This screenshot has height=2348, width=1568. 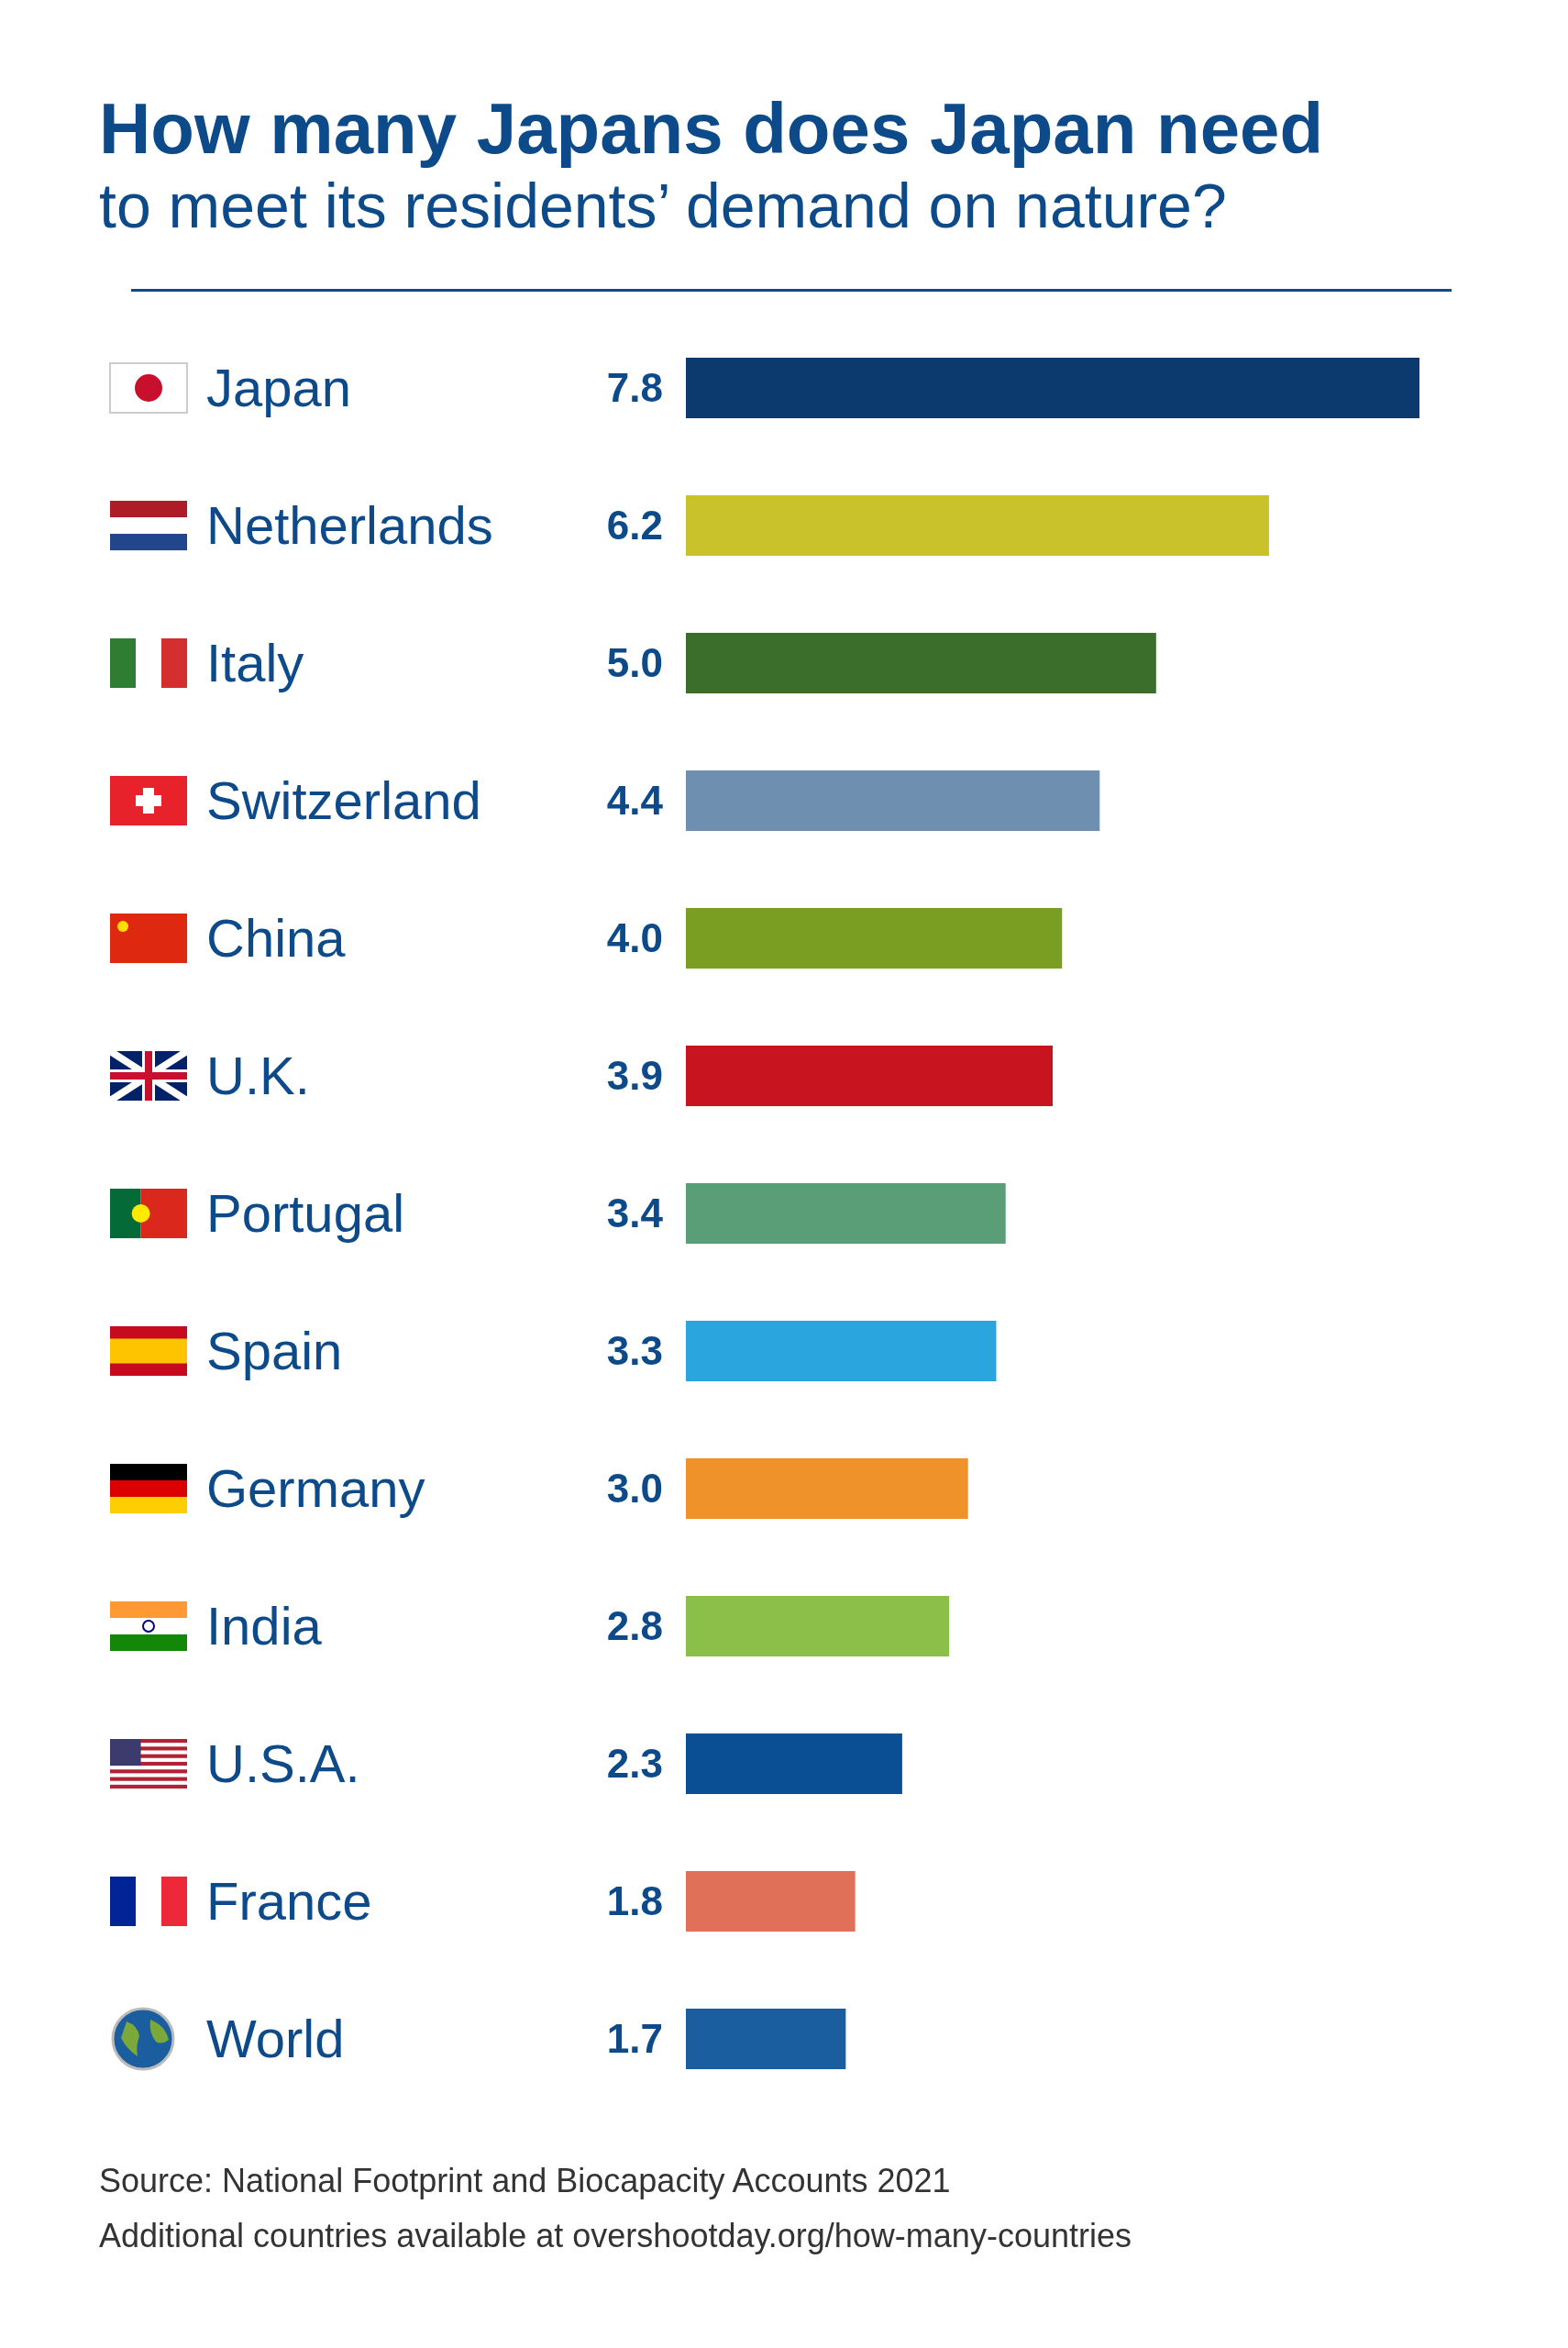 What do you see at coordinates (634, 663) in the screenshot?
I see `data-label: 5.0` at bounding box center [634, 663].